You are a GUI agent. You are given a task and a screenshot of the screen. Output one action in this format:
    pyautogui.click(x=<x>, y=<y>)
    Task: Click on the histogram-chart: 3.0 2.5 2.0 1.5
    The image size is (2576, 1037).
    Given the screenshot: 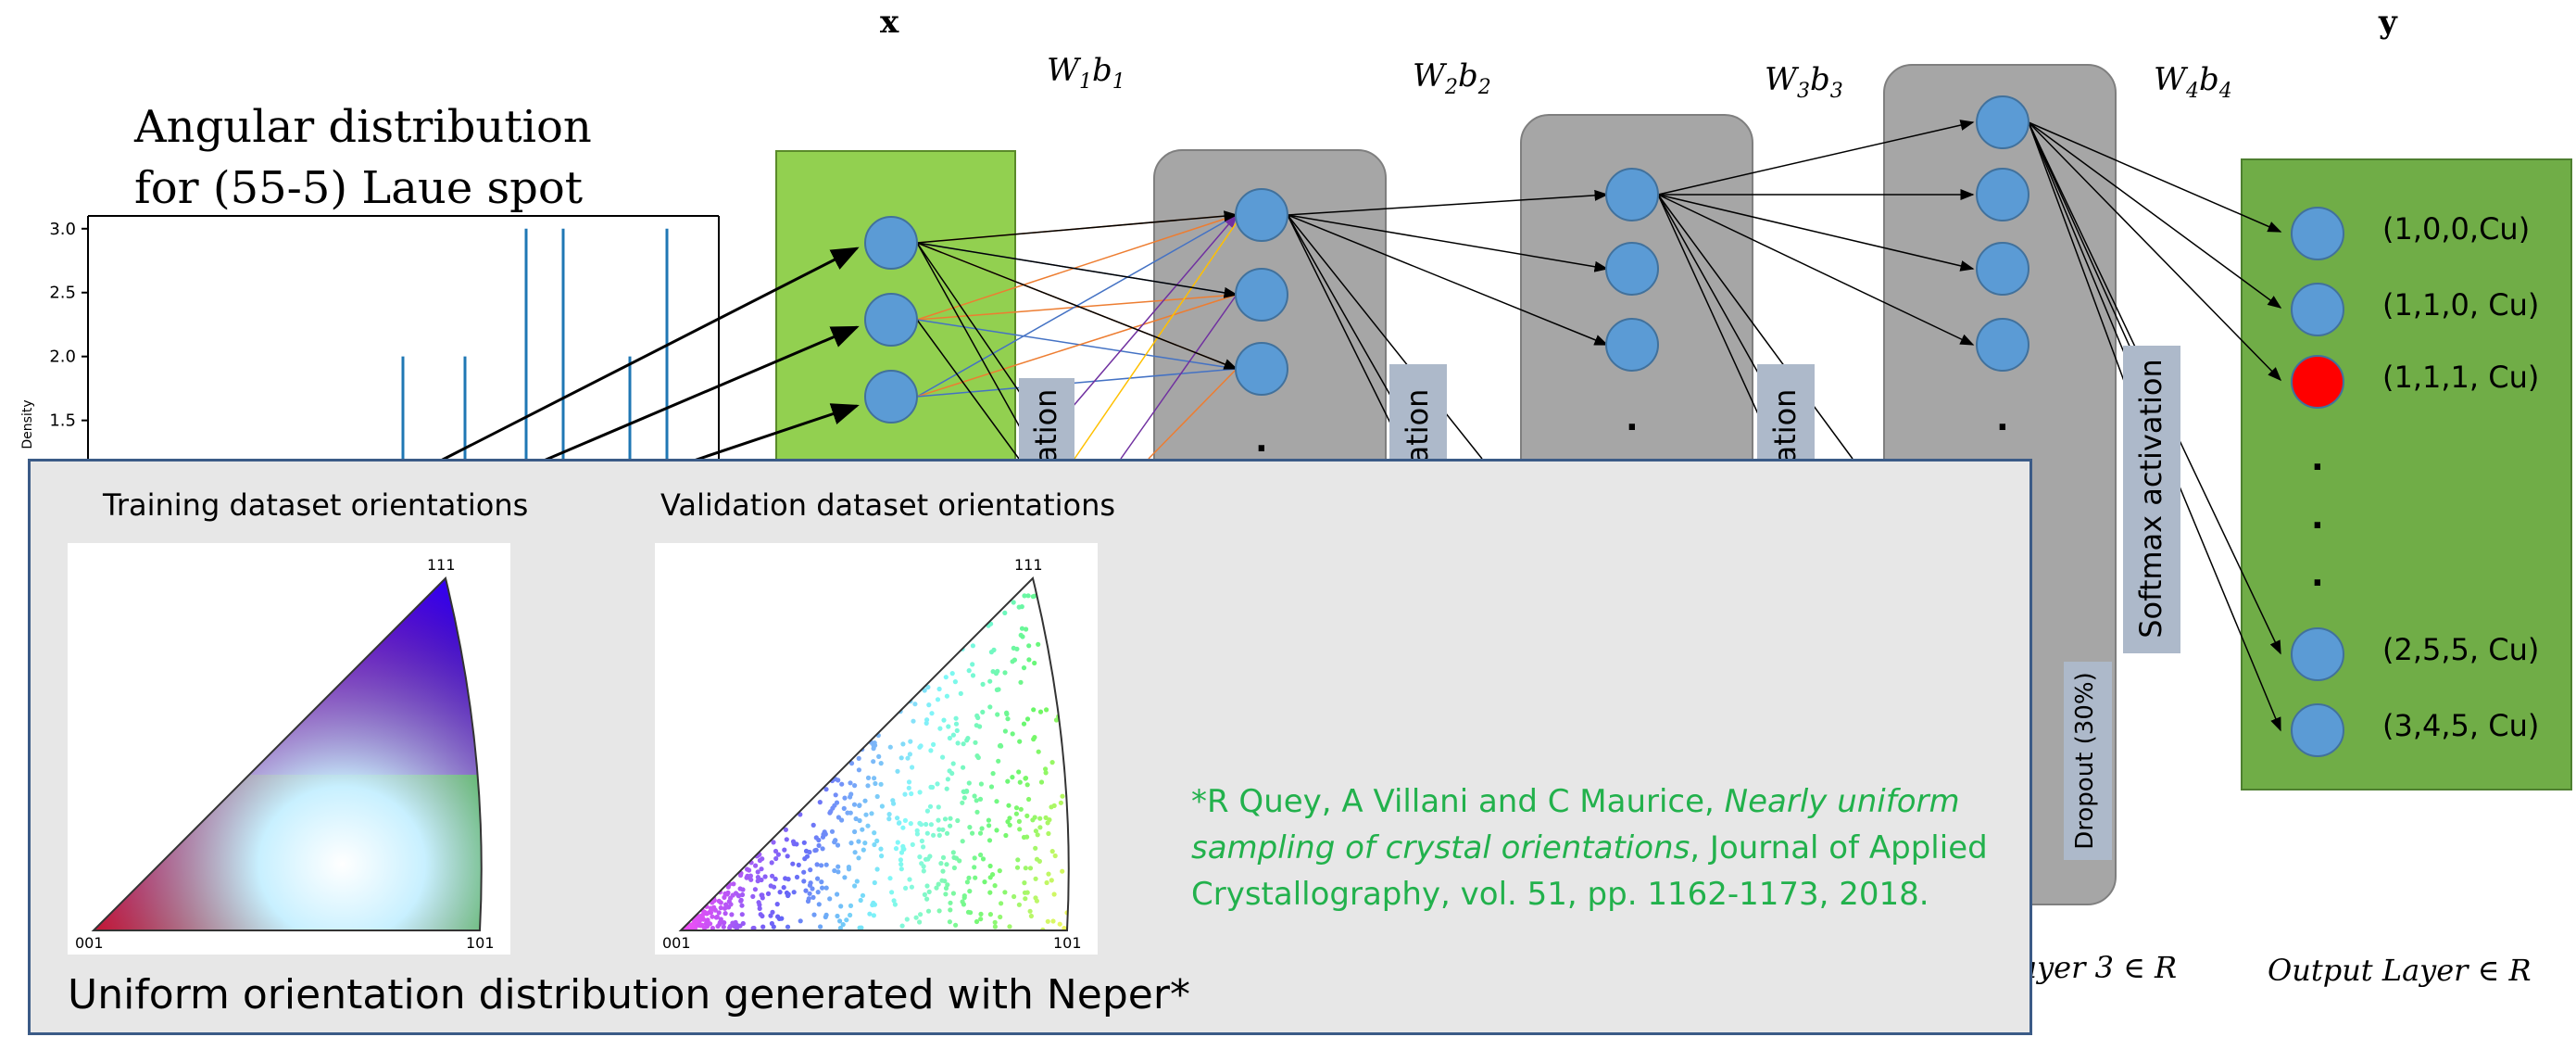 What is the action you would take?
    pyautogui.click(x=384, y=337)
    